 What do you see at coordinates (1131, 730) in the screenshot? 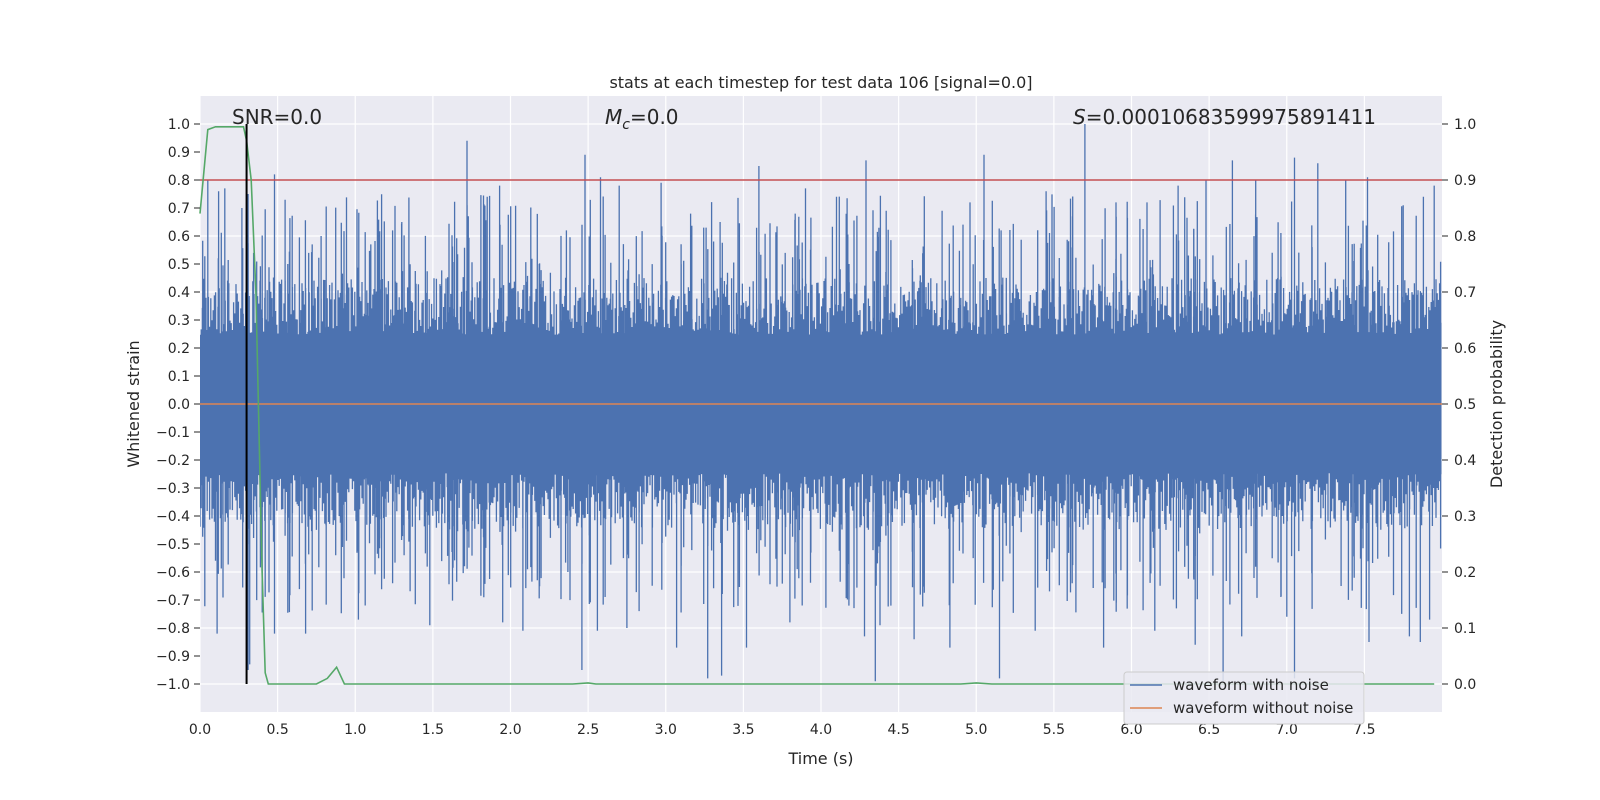
I see `x-tick-label: 6.0` at bounding box center [1131, 730].